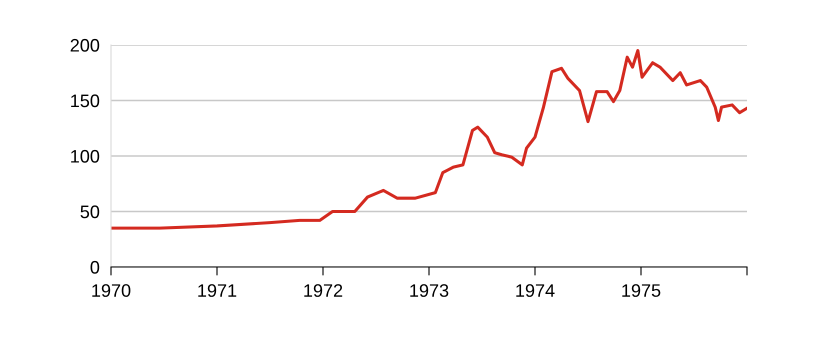 This screenshot has width=834, height=350. Describe the element at coordinates (85, 156) in the screenshot. I see `y-tick-label: 100` at that location.